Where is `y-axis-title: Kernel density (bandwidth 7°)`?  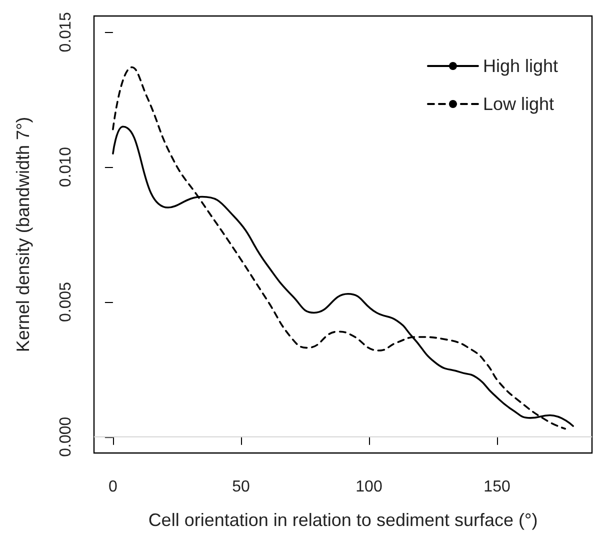 y-axis-title: Kernel density (bandwidth 7°) is located at coordinates (23, 234).